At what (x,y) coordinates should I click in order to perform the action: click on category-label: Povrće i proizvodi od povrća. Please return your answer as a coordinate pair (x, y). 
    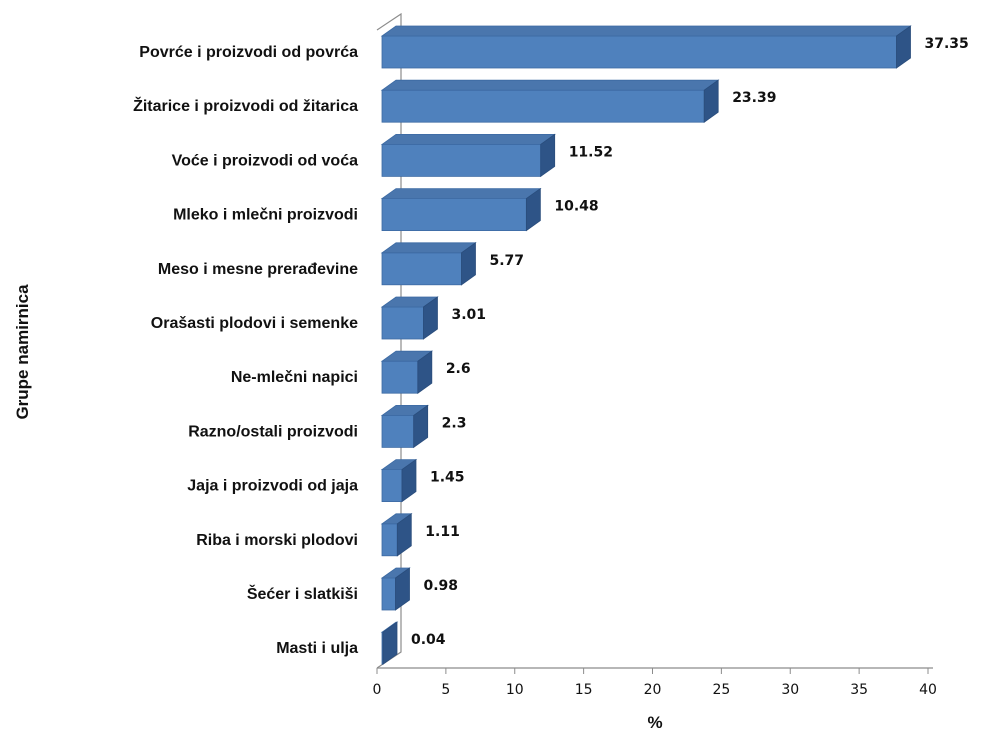
    Looking at the image, I should click on (248, 52).